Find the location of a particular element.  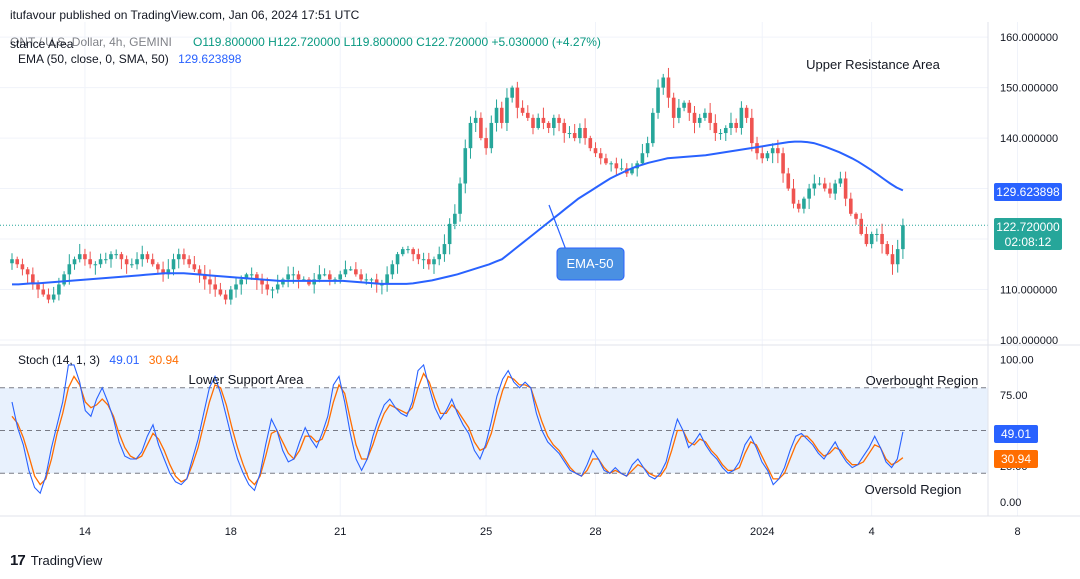

last-price-value: 122.720000 is located at coordinates (1028, 227).